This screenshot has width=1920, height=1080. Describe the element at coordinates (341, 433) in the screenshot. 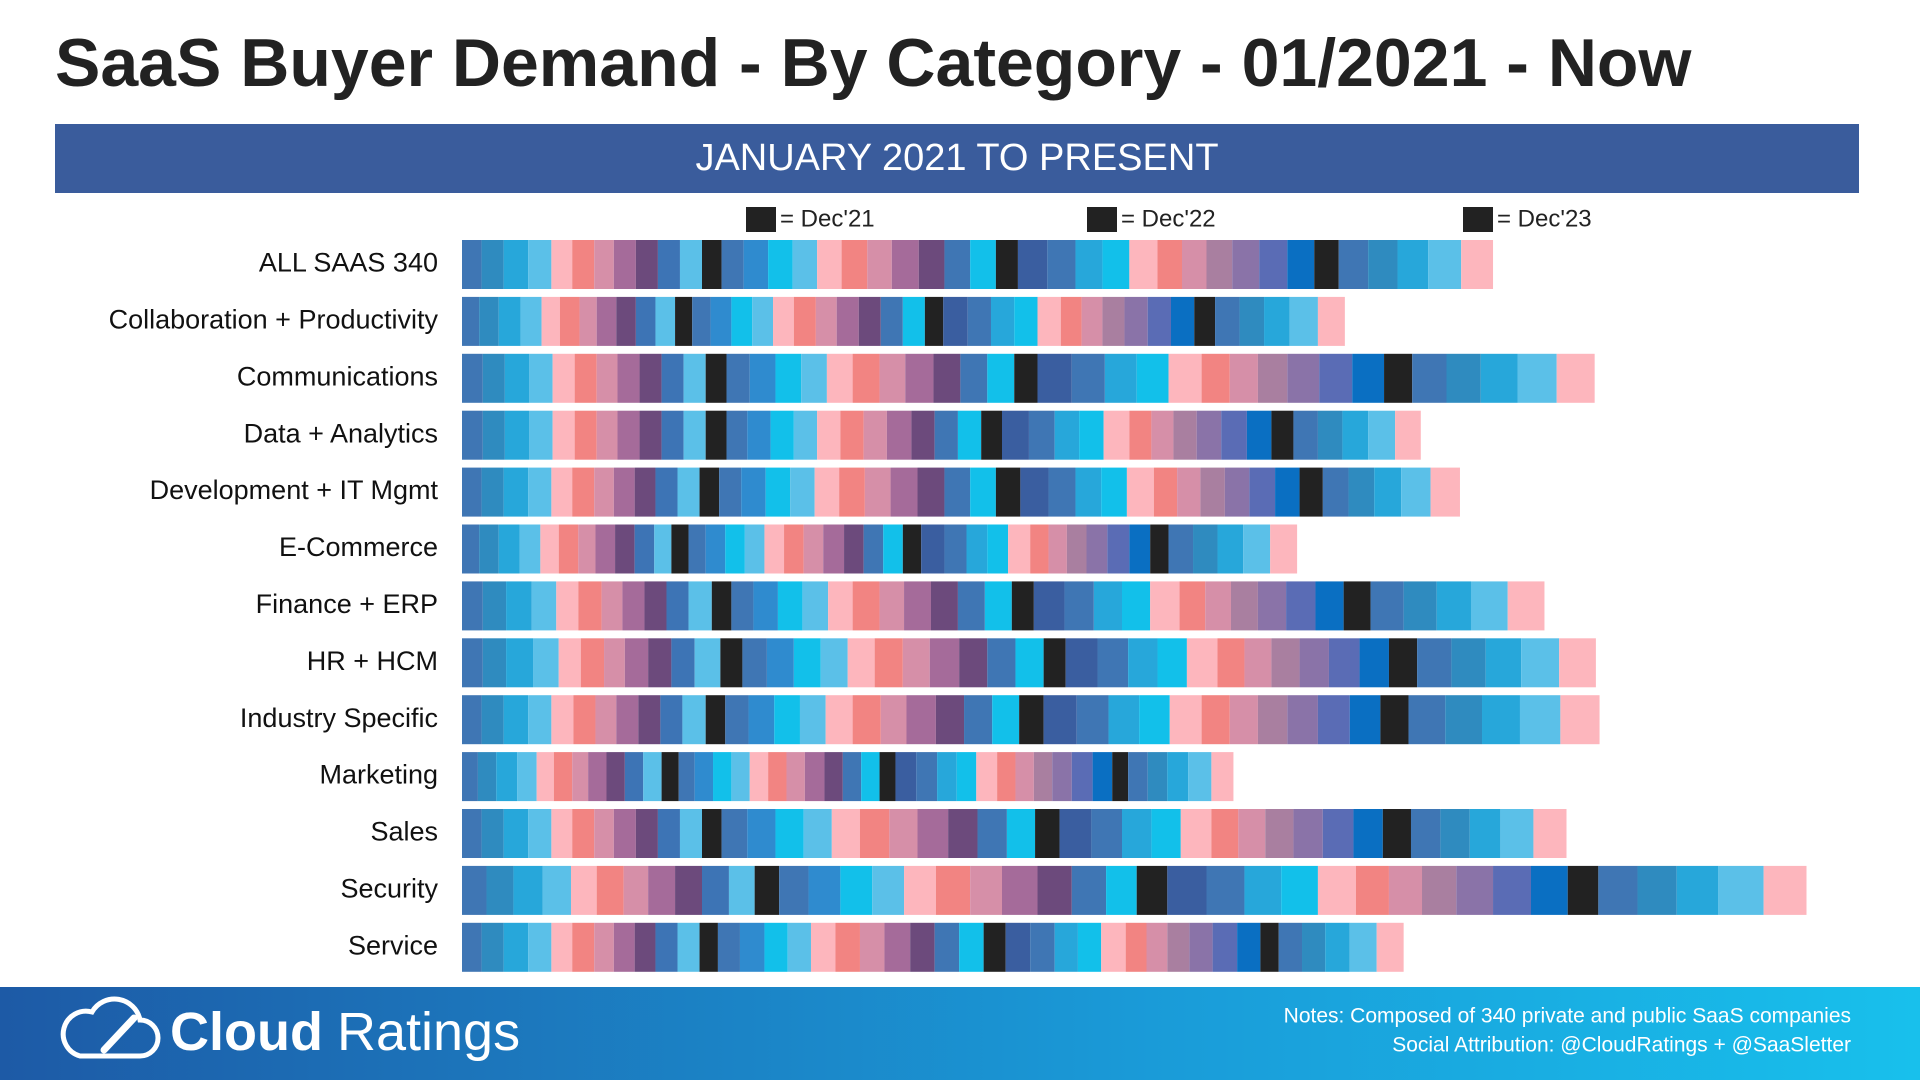

I see `category-label: Data + Analytics` at that location.